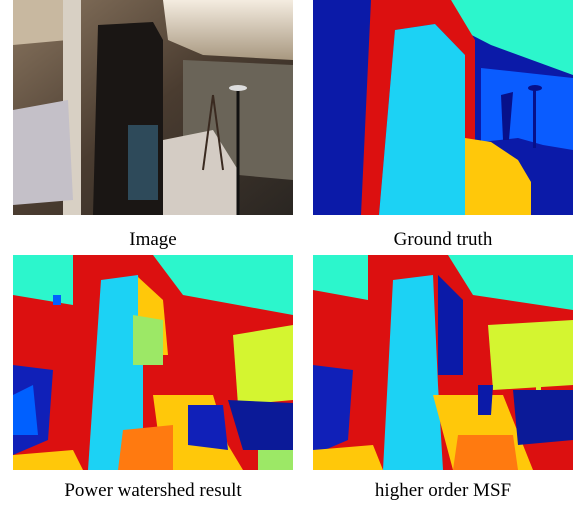  Describe the element at coordinates (443, 490) in the screenshot. I see `caption: higher order MSF` at that location.